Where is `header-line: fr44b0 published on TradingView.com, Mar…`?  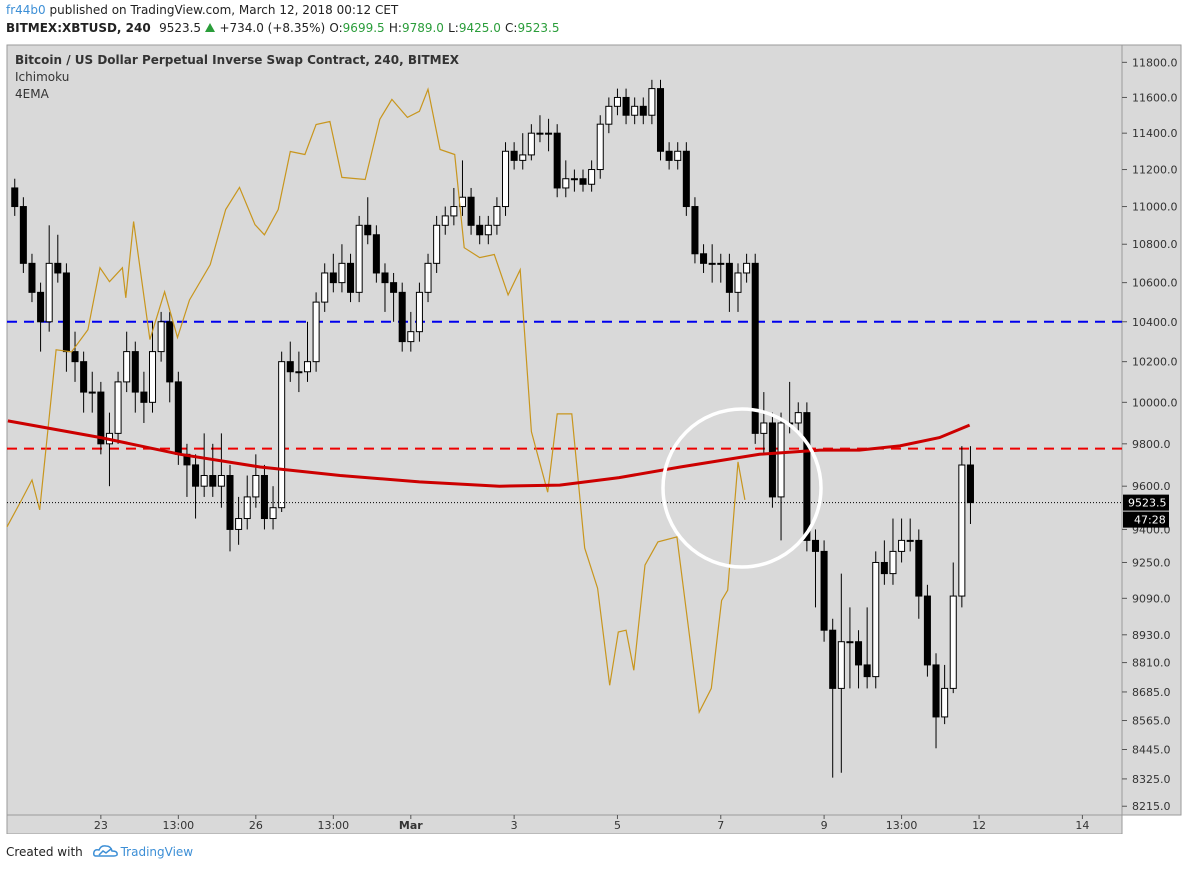 header-line: fr44b0 published on TradingView.com, Mar… is located at coordinates (202, 10).